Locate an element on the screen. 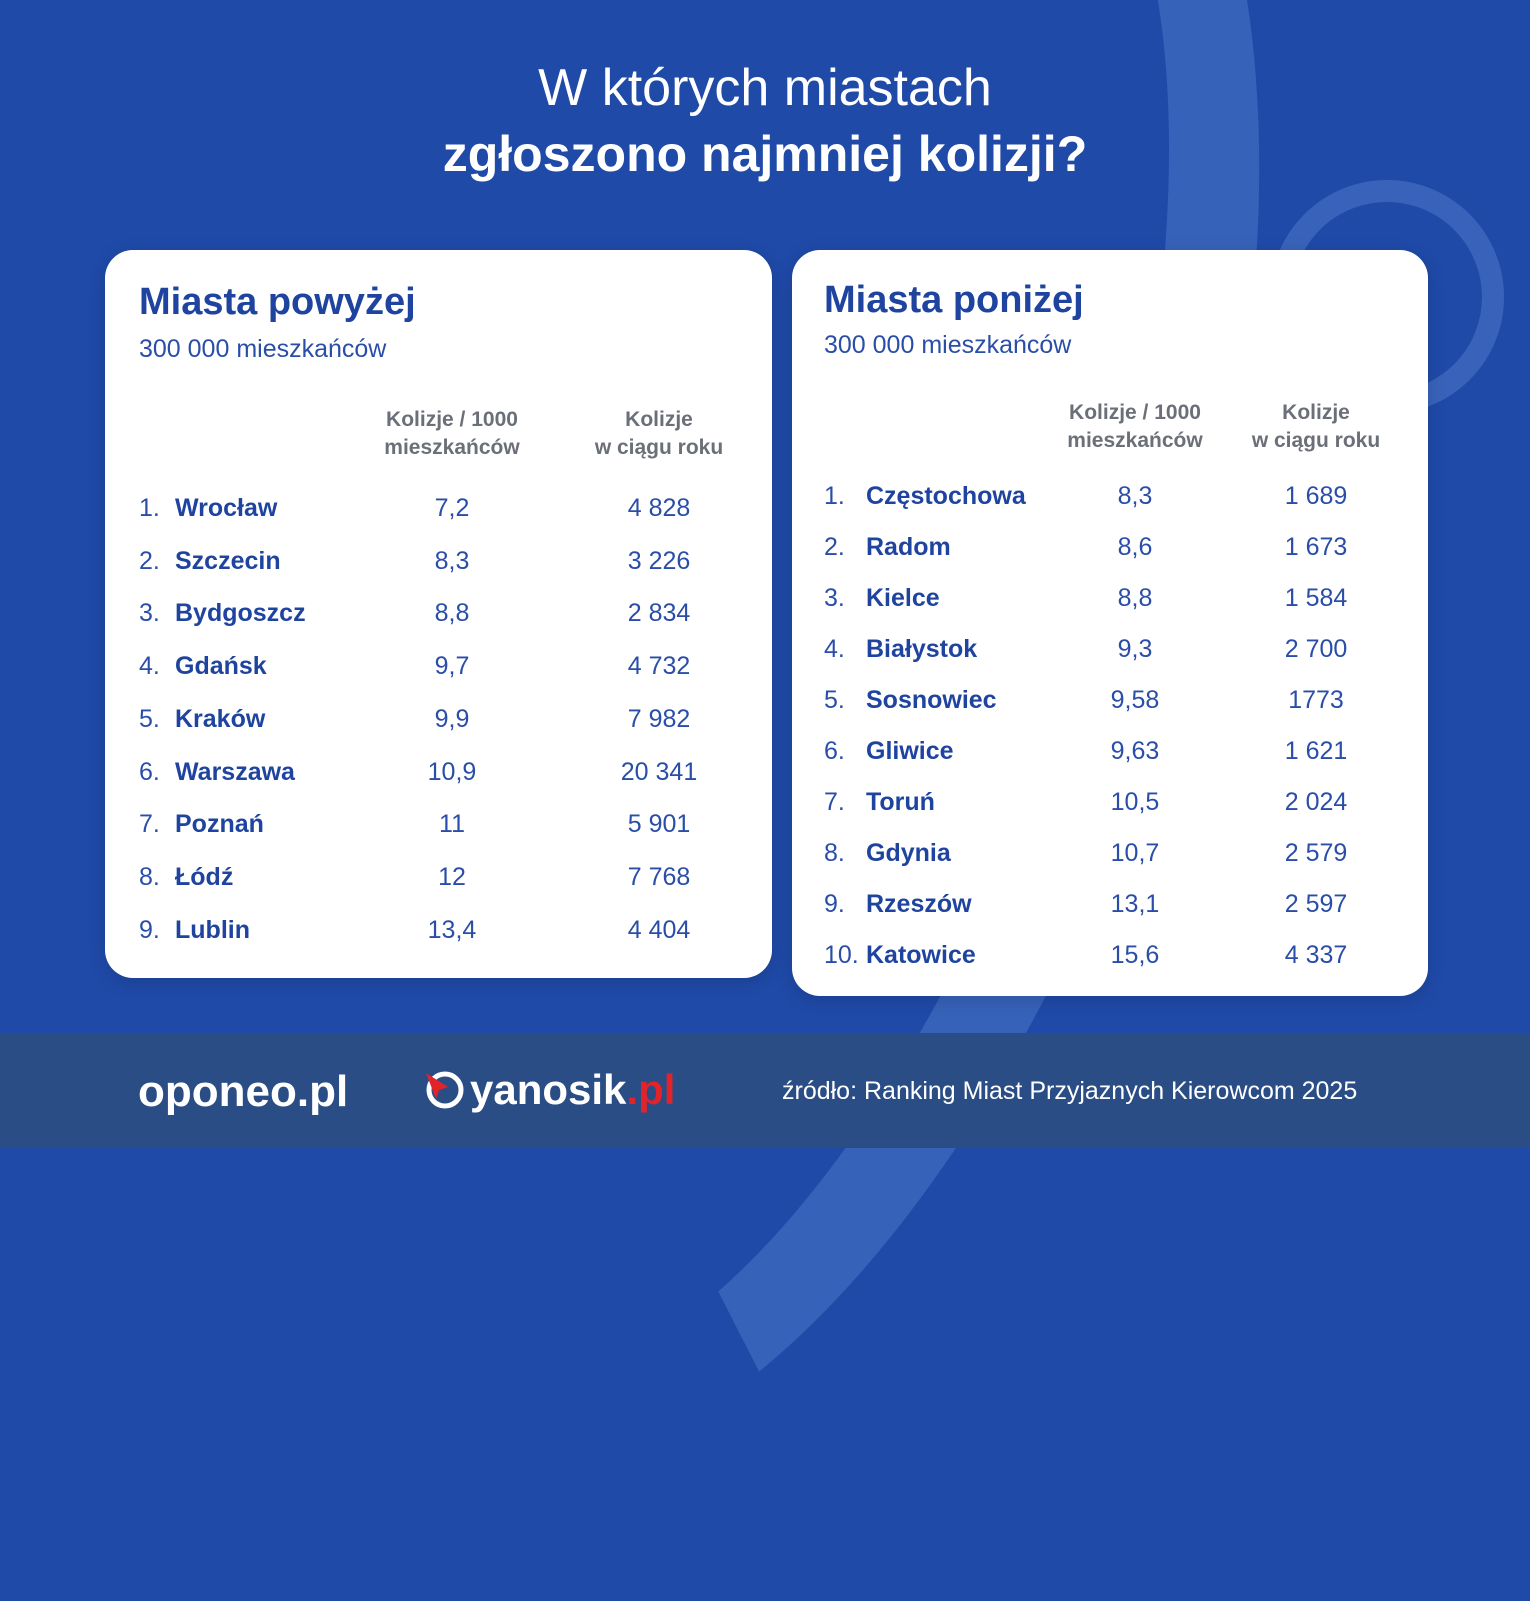 Image resolution: width=1530 pixels, height=1601 pixels. collisions-per-year: 4 404 is located at coordinates (659, 929).